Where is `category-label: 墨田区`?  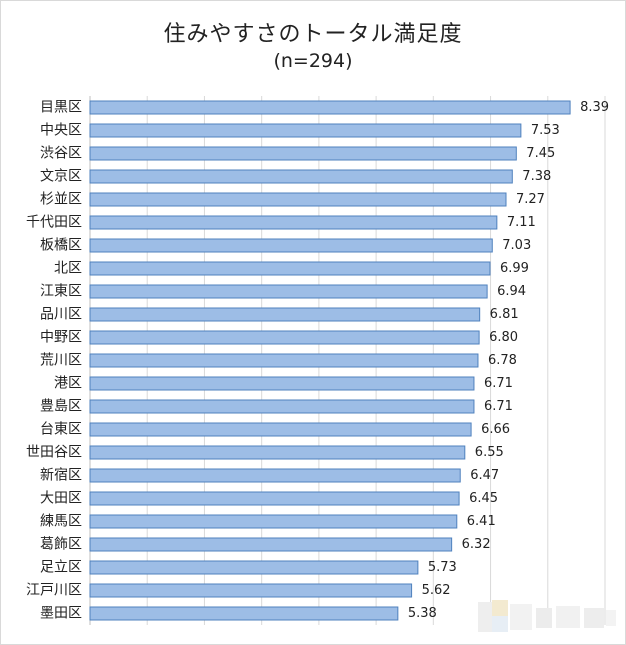 category-label: 墨田区 is located at coordinates (61, 614).